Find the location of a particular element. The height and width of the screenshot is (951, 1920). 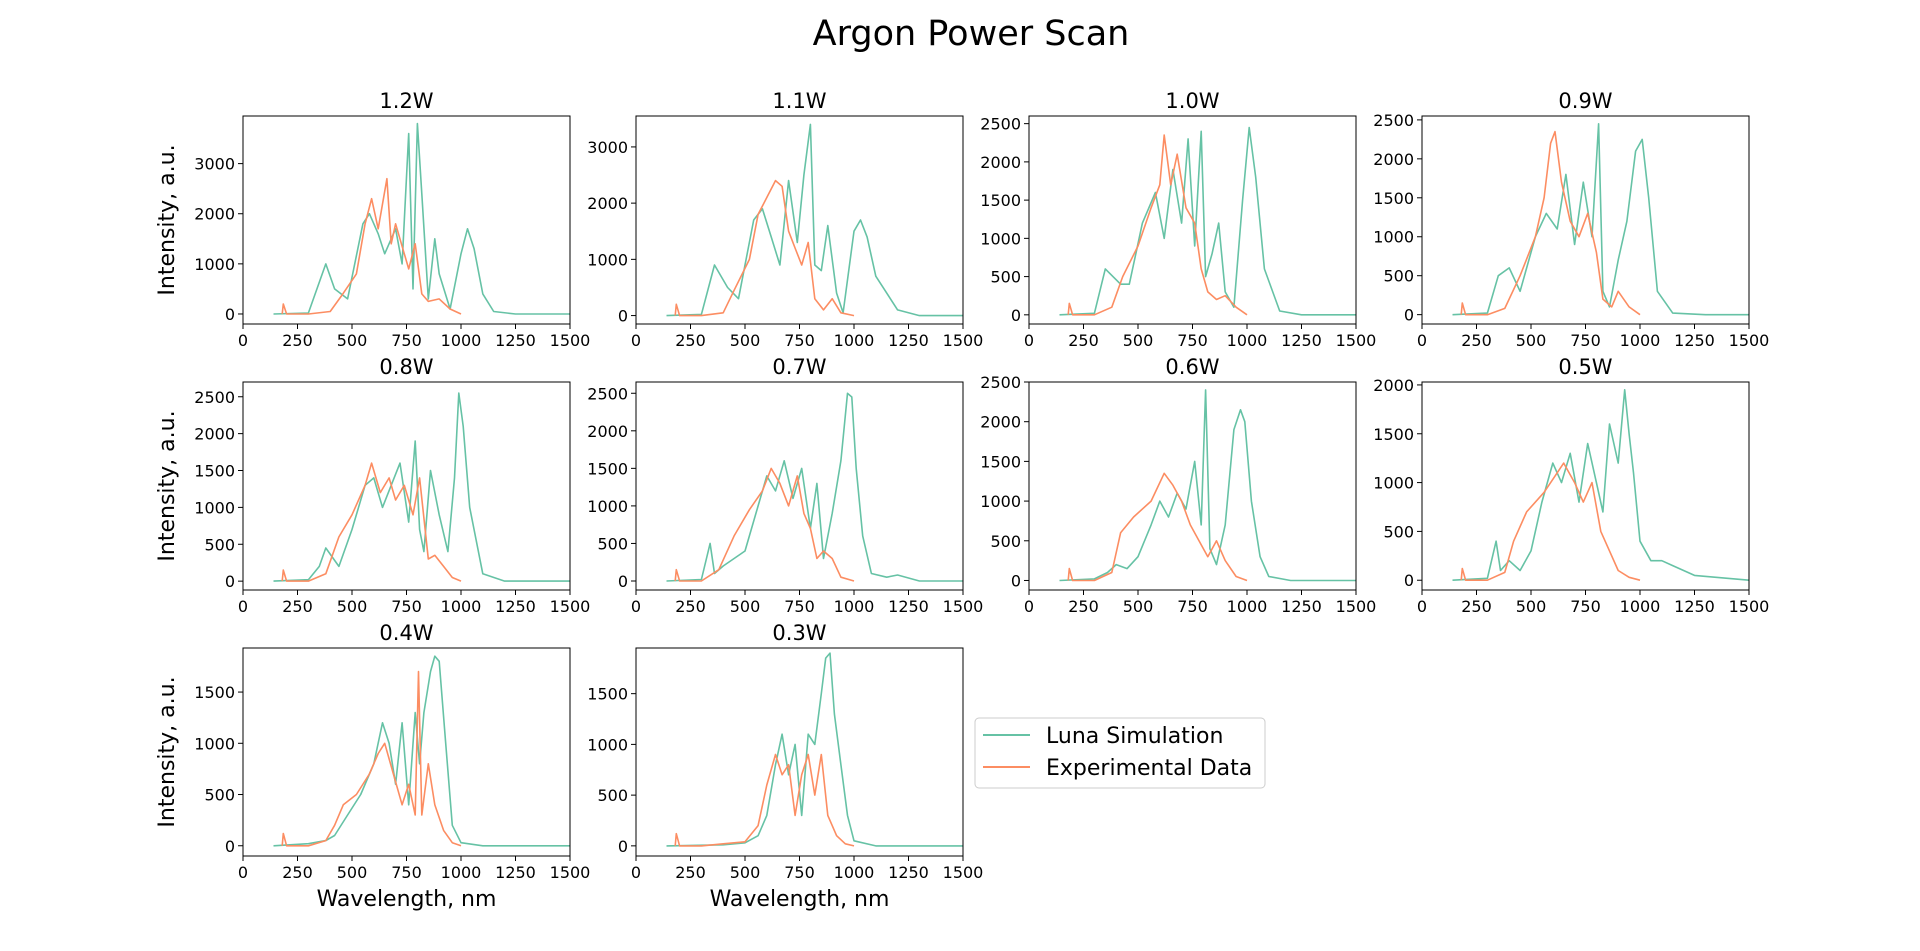

figure-title: Argon Power Scan is located at coordinates (971, 34).